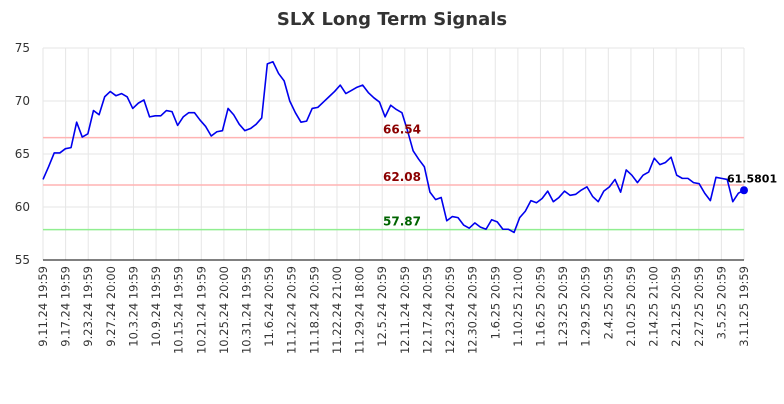 The height and width of the screenshot is (404, 784). I want to click on y-tick-label: 70, so click(22, 101).